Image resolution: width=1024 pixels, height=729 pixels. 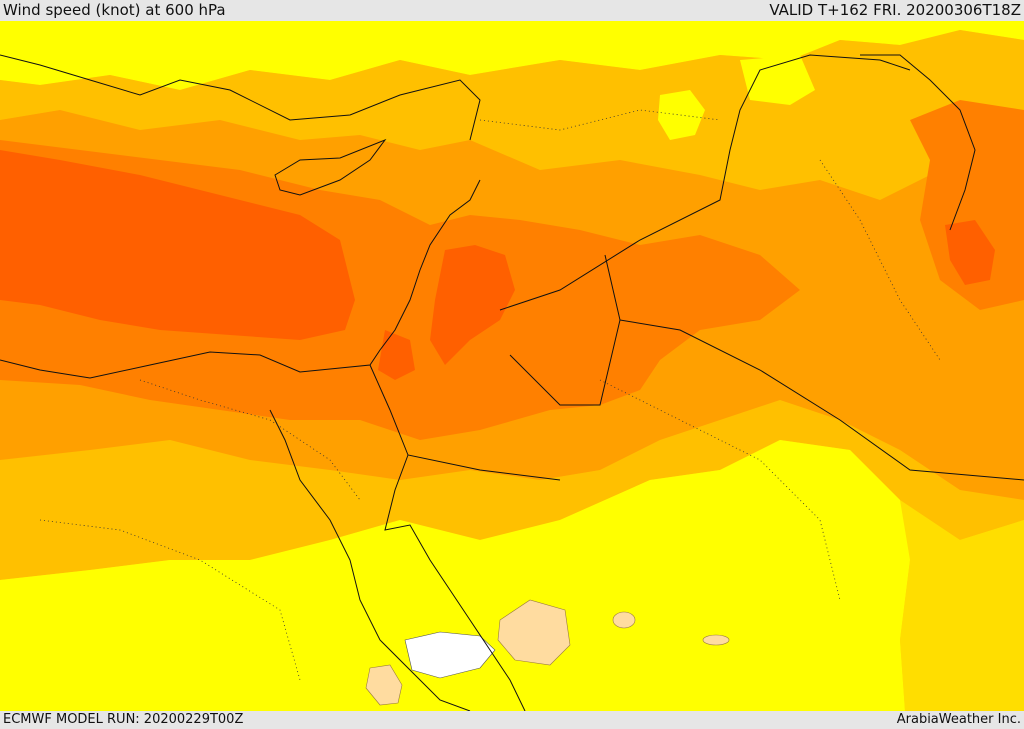 I want to click on band-orange-east, so click(x=967, y=205).